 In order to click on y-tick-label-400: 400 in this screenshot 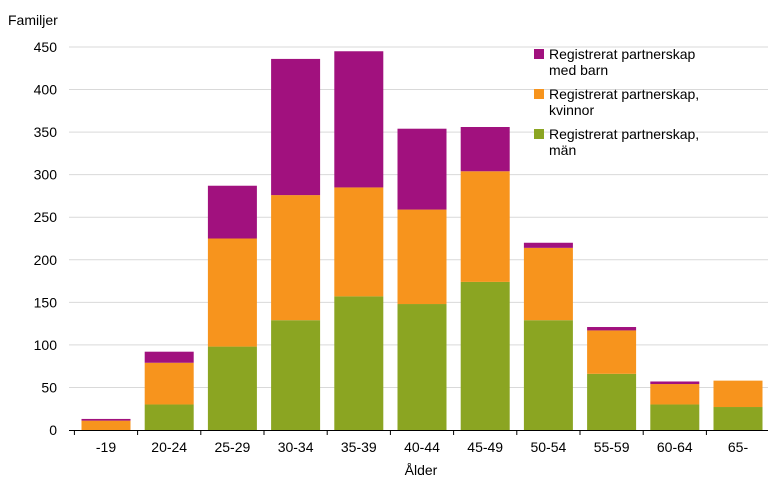, I will do `click(46, 90)`.